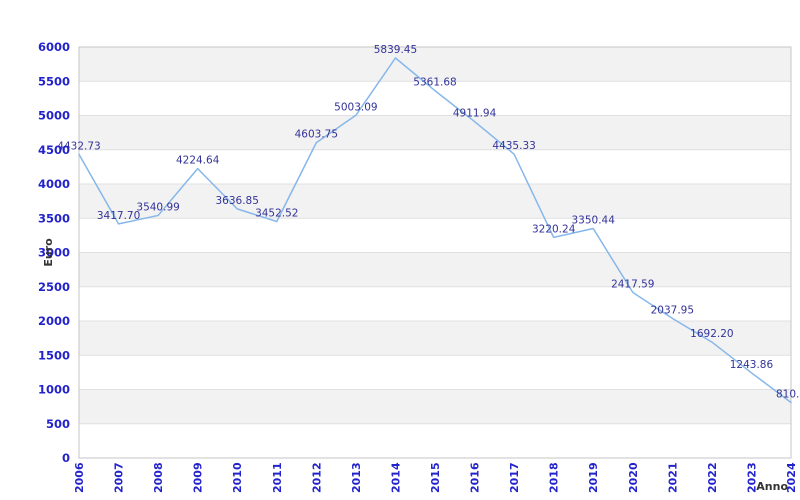 This screenshot has height=500, width=800. What do you see at coordinates (54, 321) in the screenshot?
I see `y-tick-label: 2000` at bounding box center [54, 321].